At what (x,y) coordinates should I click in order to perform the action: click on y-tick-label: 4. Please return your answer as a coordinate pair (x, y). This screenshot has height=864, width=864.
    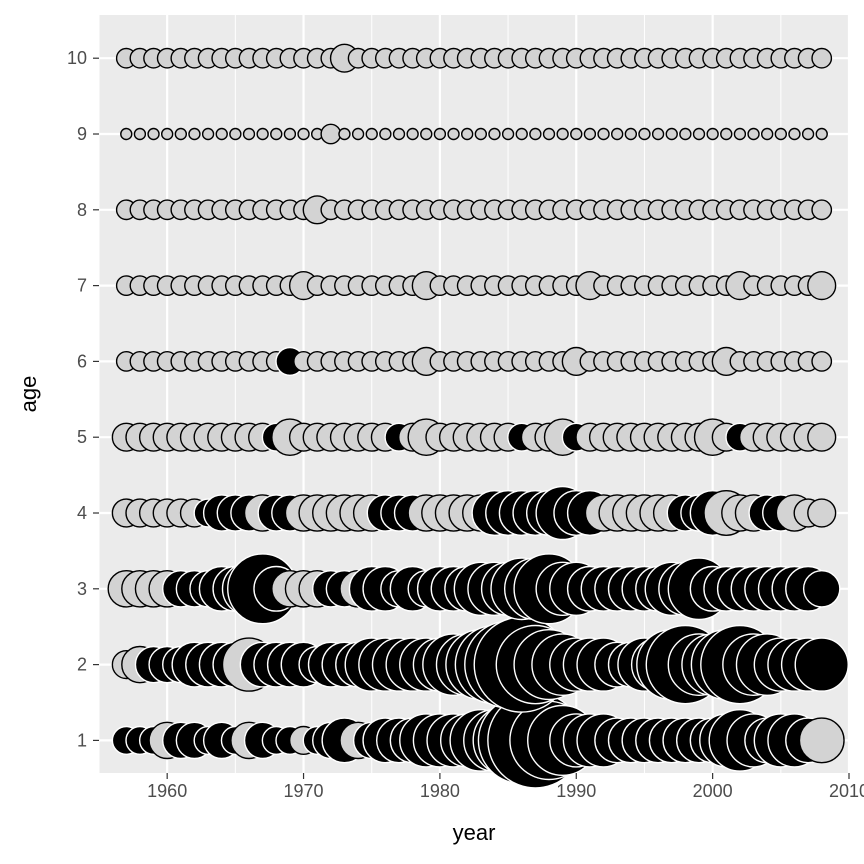
    Looking at the image, I should click on (82, 513).